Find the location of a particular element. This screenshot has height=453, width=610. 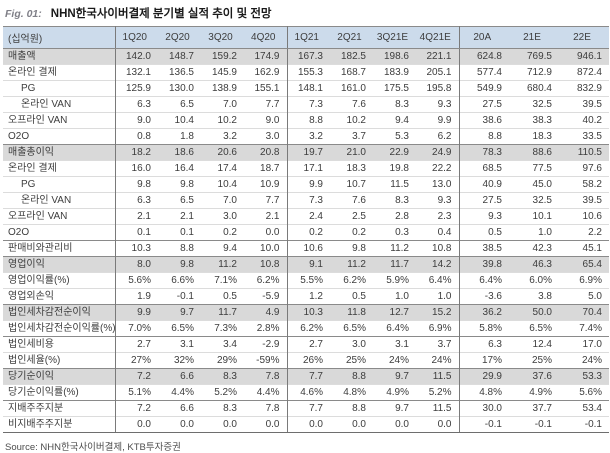

row-label: 비지배주주지분 is located at coordinates (59, 424).